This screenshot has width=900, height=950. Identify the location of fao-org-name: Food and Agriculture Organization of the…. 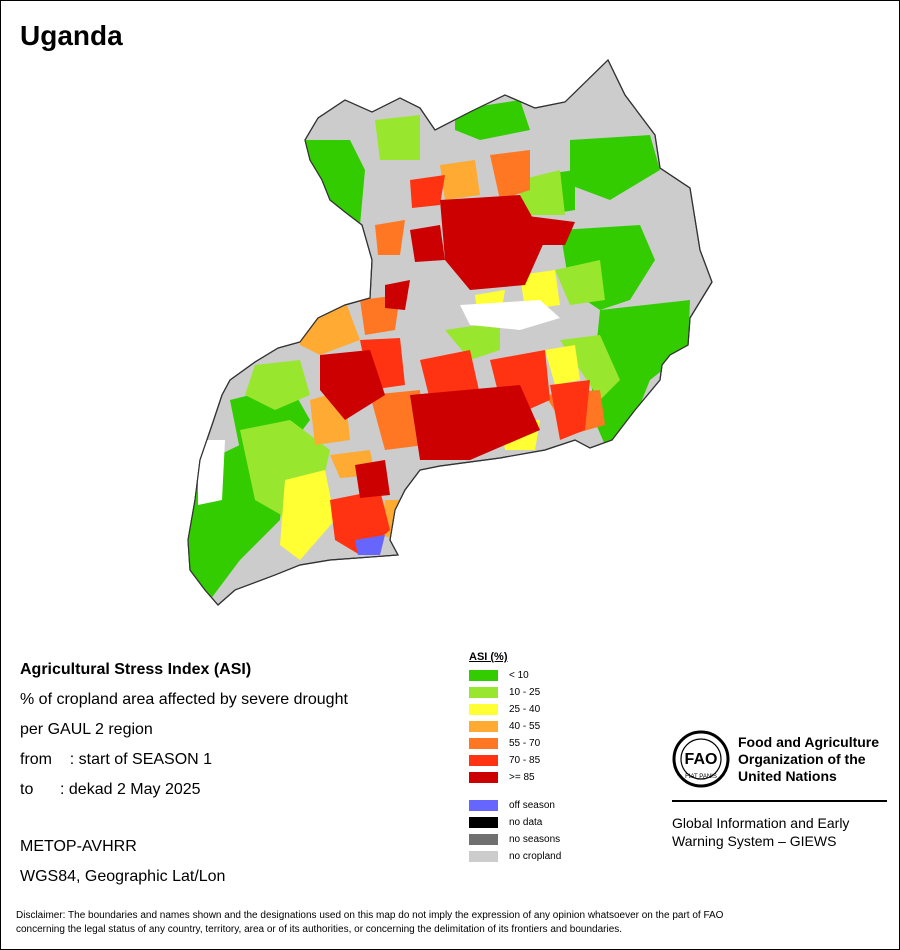
(818, 759).